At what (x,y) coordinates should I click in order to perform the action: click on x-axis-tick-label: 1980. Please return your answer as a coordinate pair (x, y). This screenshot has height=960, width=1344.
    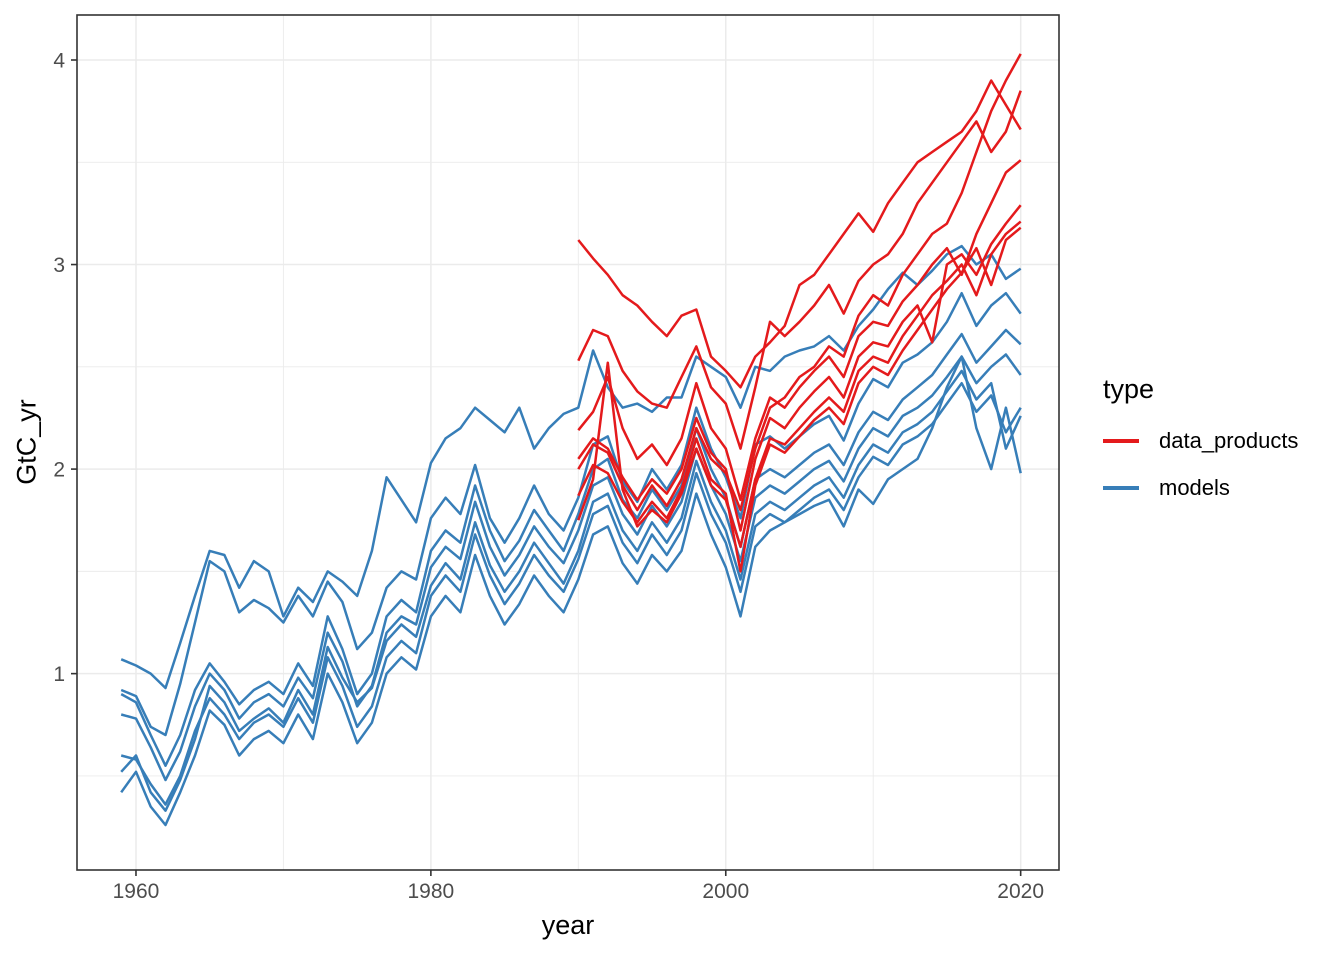
    Looking at the image, I should click on (431, 891).